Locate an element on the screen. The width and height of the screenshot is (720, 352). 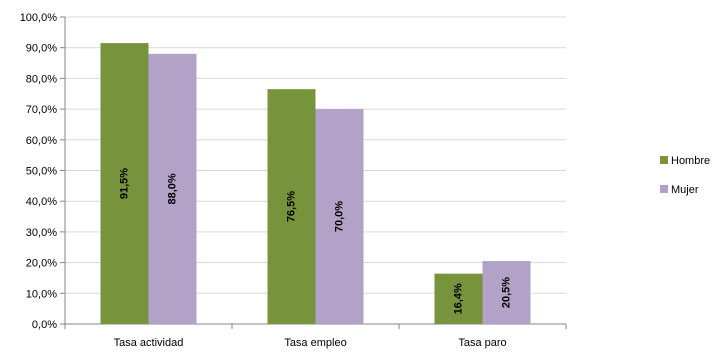
legend: Hombre Mujer is located at coordinates (685, 175).